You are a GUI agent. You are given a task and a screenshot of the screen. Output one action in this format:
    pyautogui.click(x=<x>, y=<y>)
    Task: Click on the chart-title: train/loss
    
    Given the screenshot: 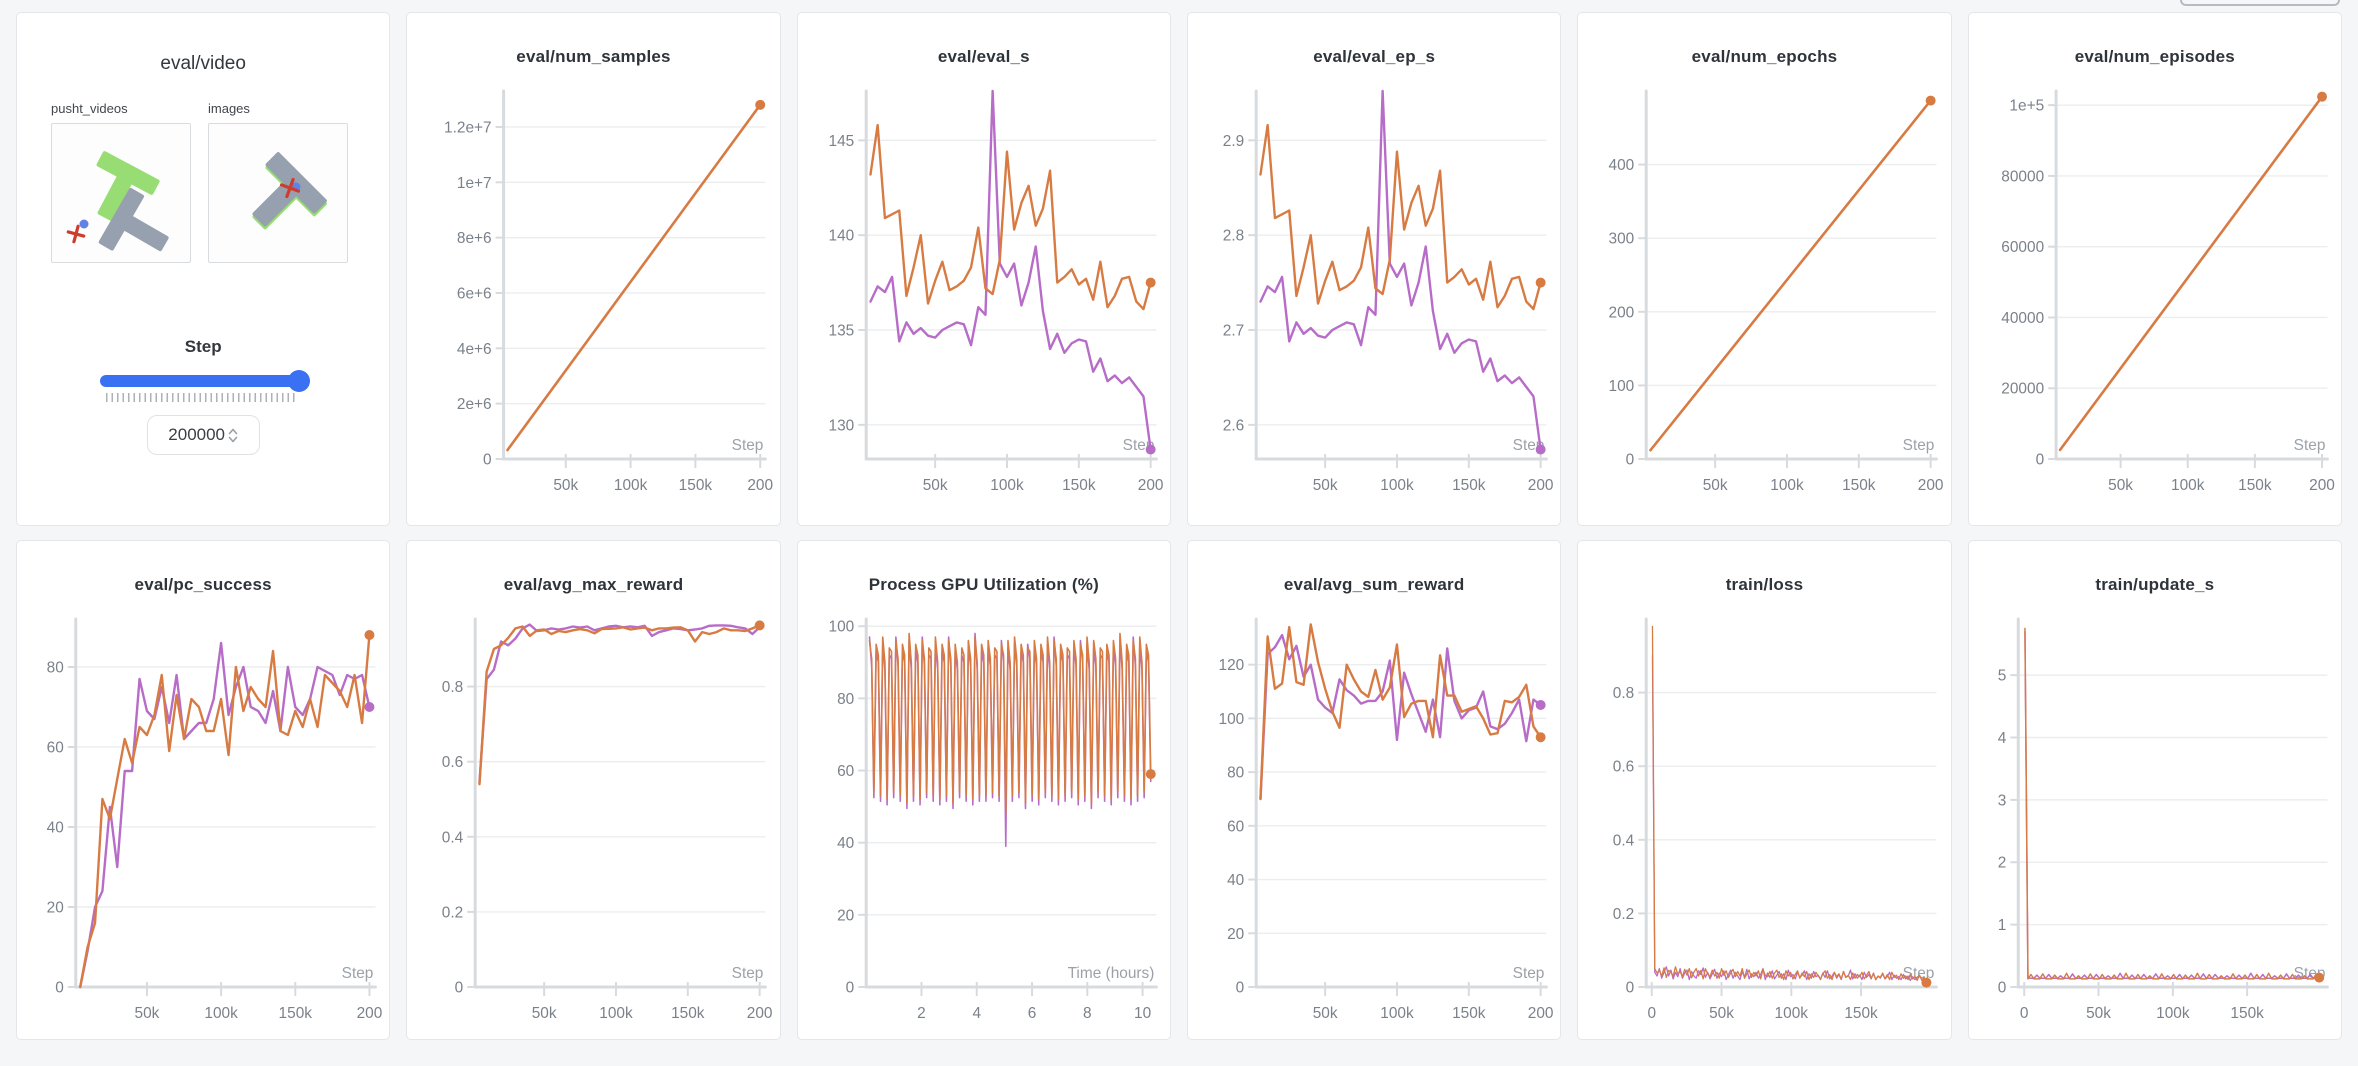 What is the action you would take?
    pyautogui.click(x=1764, y=584)
    